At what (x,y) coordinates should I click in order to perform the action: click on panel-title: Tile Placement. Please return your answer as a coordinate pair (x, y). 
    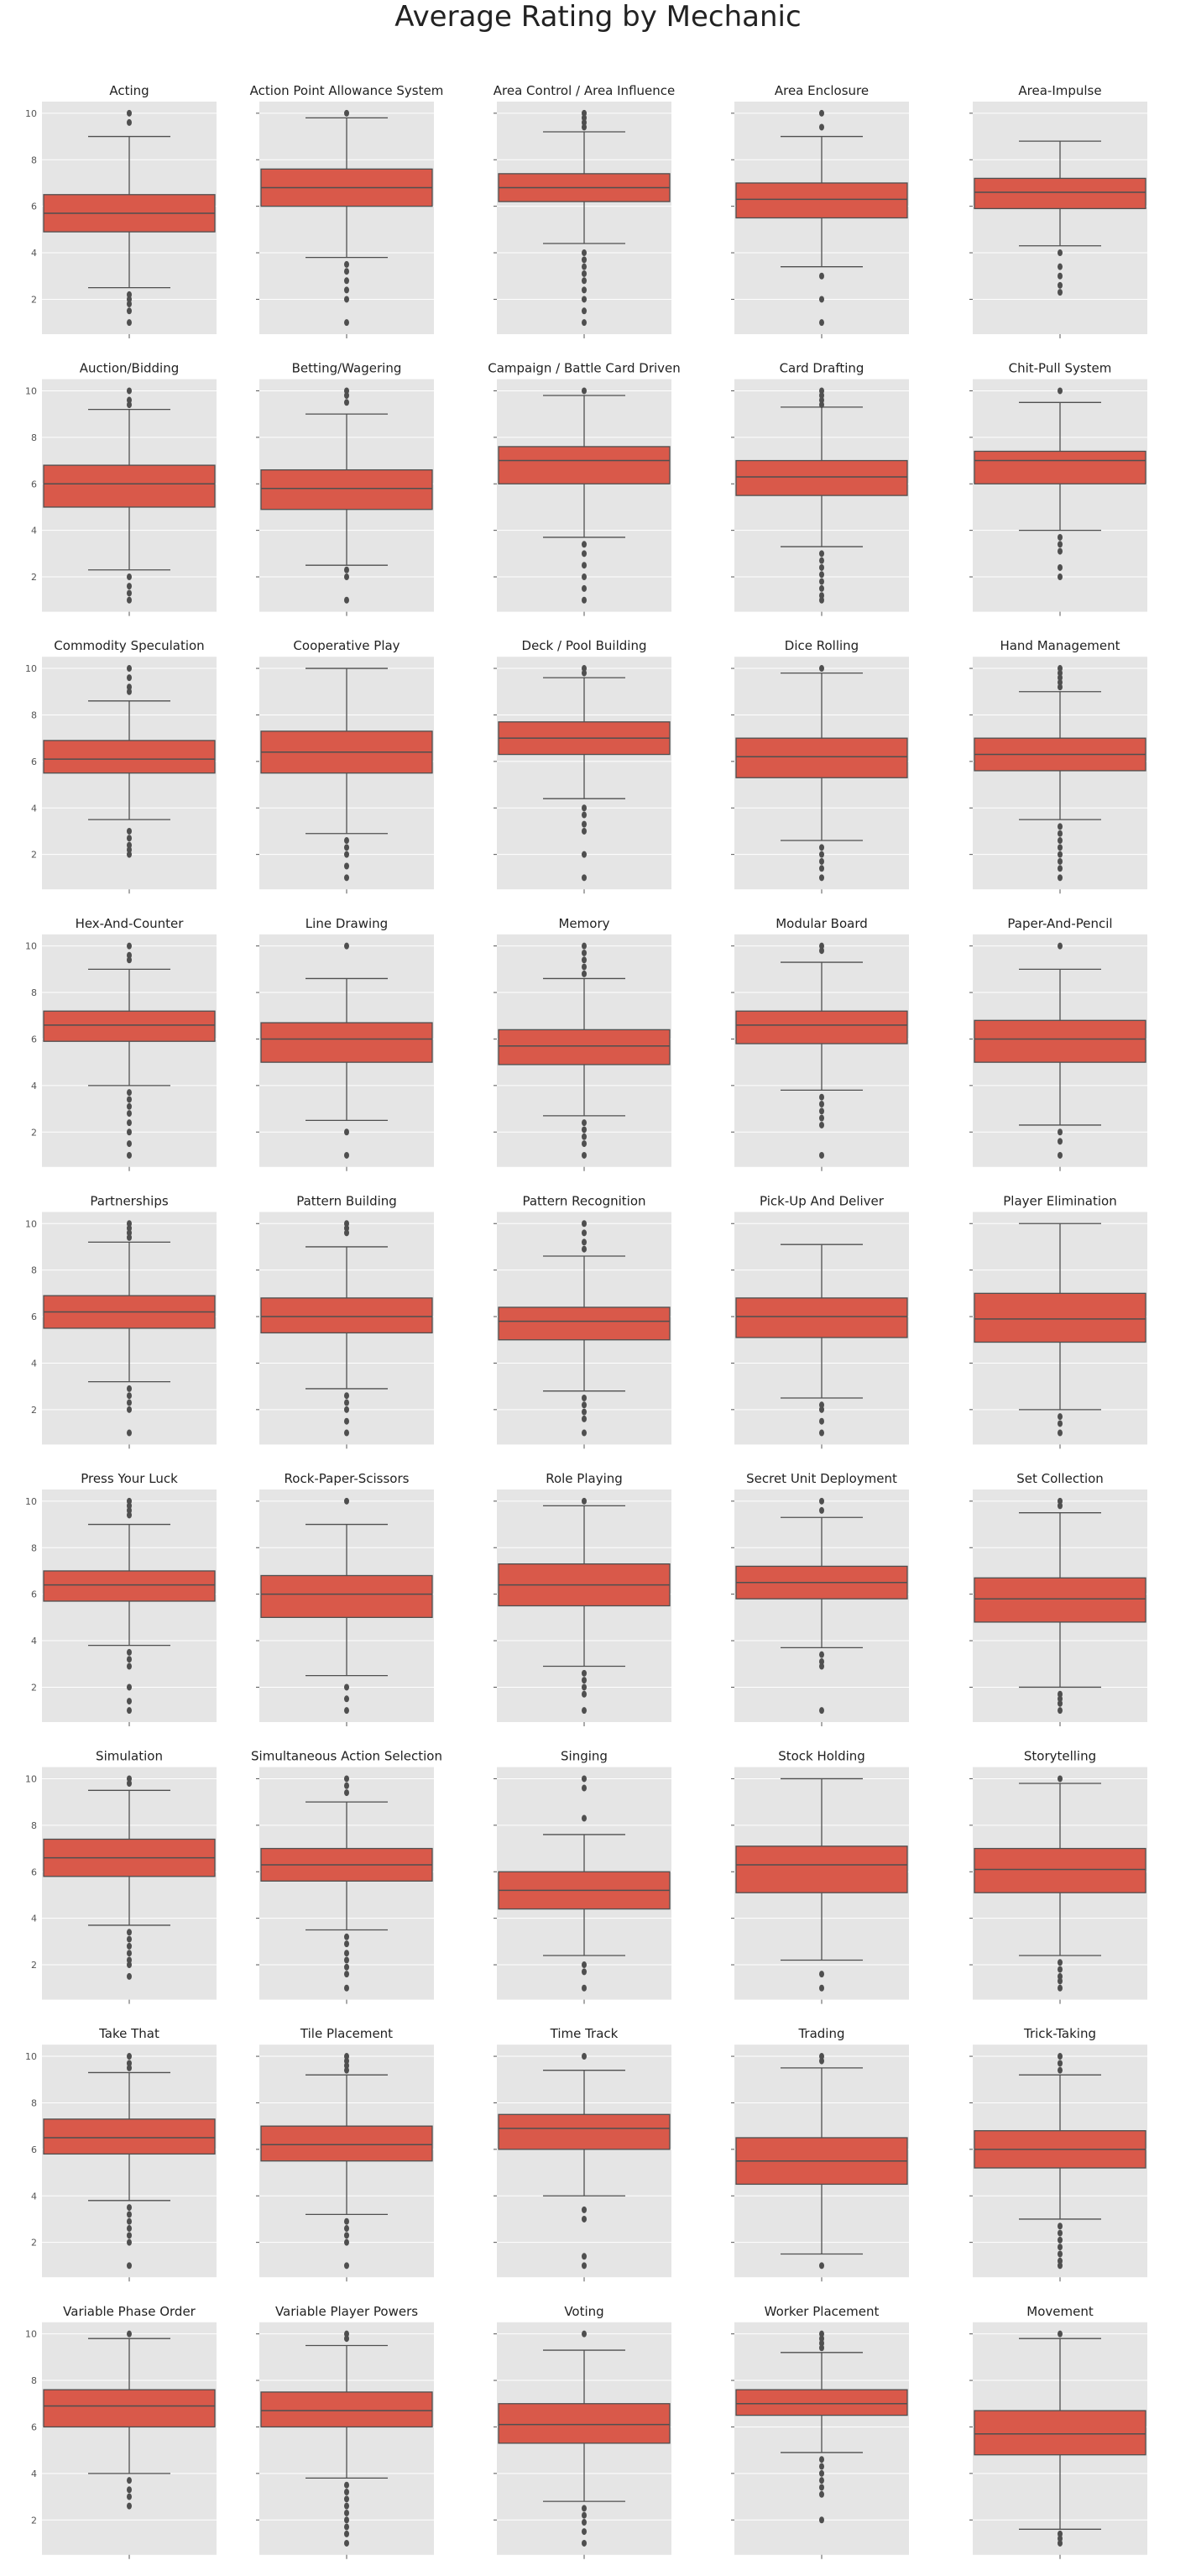
    Looking at the image, I should click on (346, 2034).